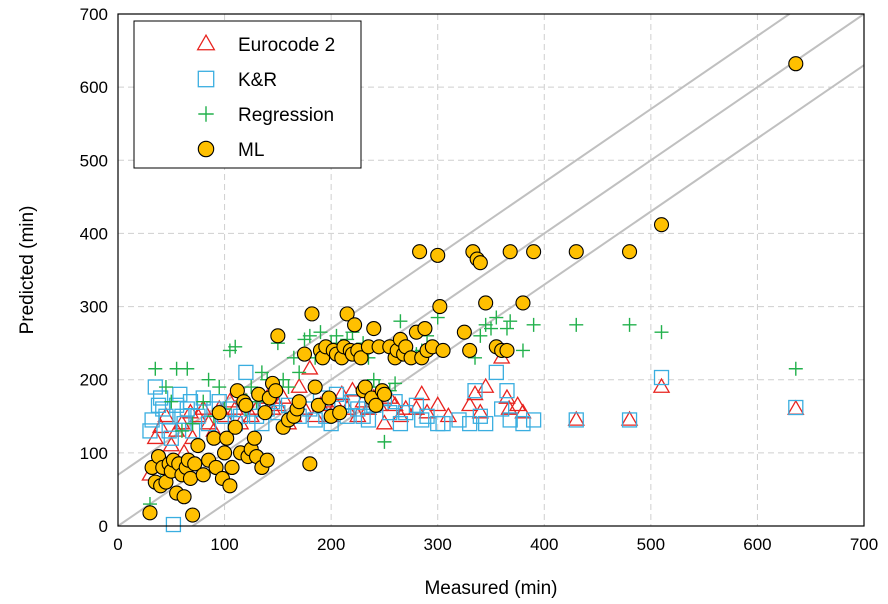 The height and width of the screenshot is (604, 888). What do you see at coordinates (27, 270) in the screenshot?
I see `y-axis-label: Predicted (min)` at bounding box center [27, 270].